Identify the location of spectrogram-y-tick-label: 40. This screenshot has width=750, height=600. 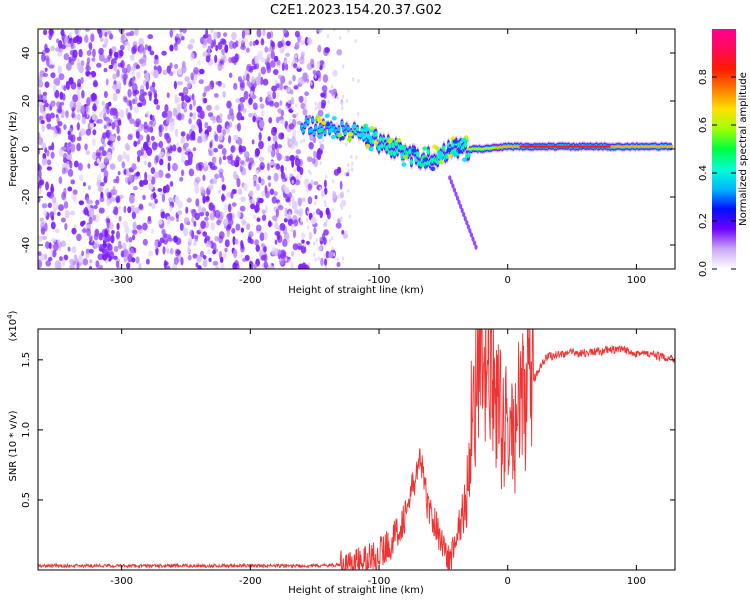
(26, 53).